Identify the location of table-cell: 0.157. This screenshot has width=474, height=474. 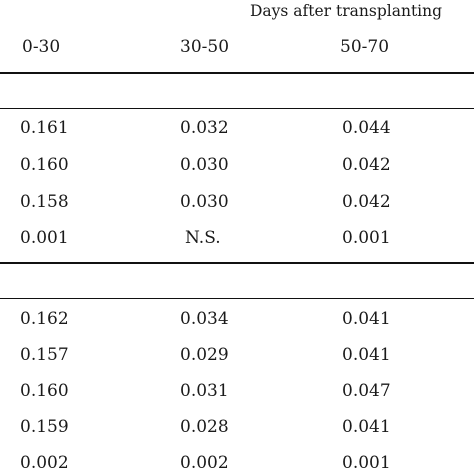
(44, 355).